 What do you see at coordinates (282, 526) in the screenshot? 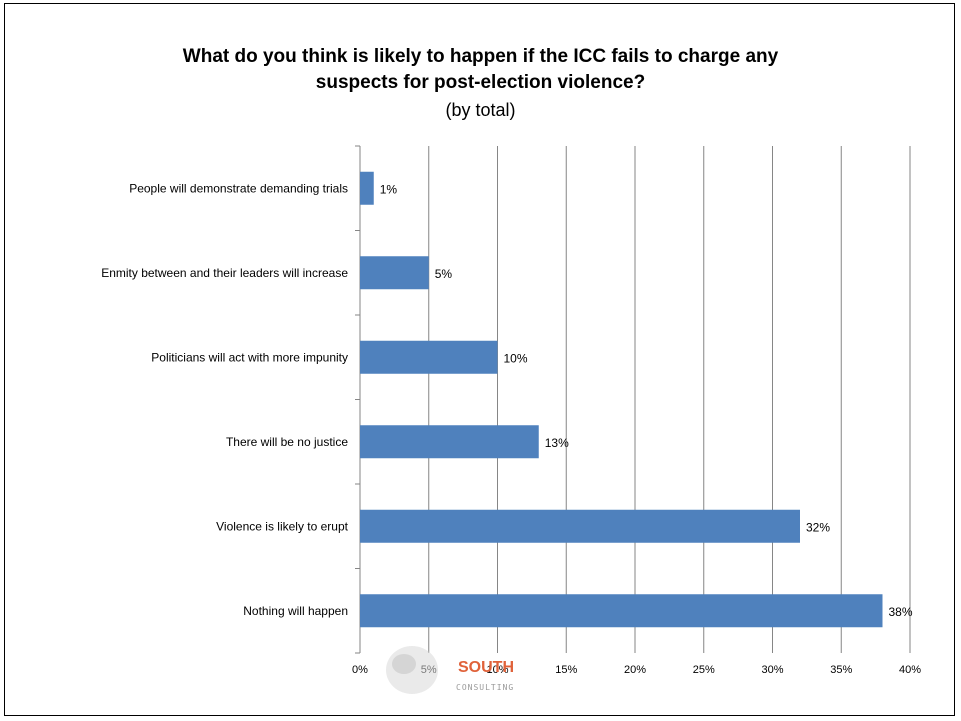
I see `category-label: Violence is likely to erupt` at bounding box center [282, 526].